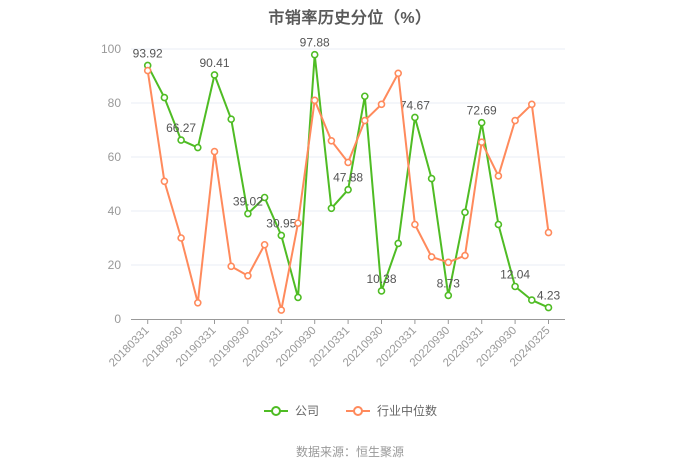  What do you see at coordinates (111, 49) in the screenshot?
I see `svg-text: 100` at bounding box center [111, 49].